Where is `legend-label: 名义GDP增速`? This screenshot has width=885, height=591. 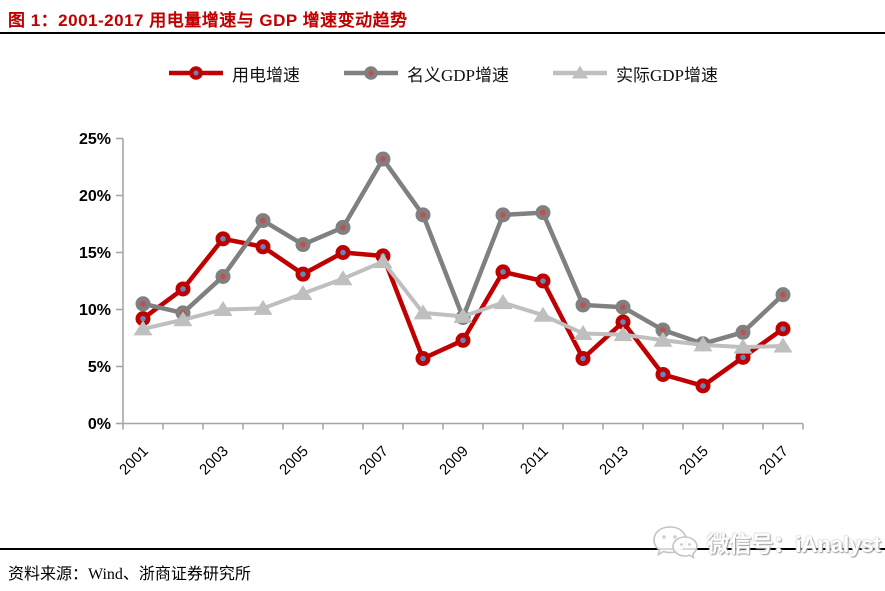
legend-label: 名义GDP增速 is located at coordinates (457, 75).